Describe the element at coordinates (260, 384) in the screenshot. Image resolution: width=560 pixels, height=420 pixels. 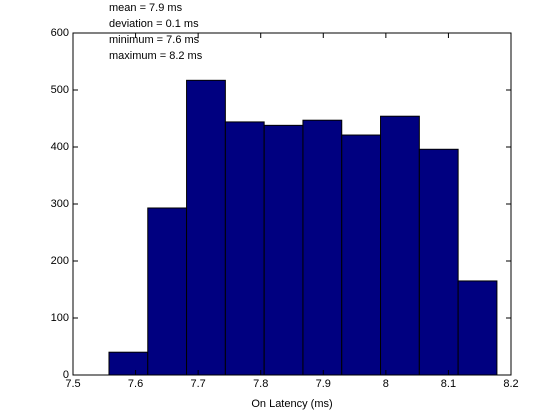
I see `x-tick-label: 7.8` at that location.